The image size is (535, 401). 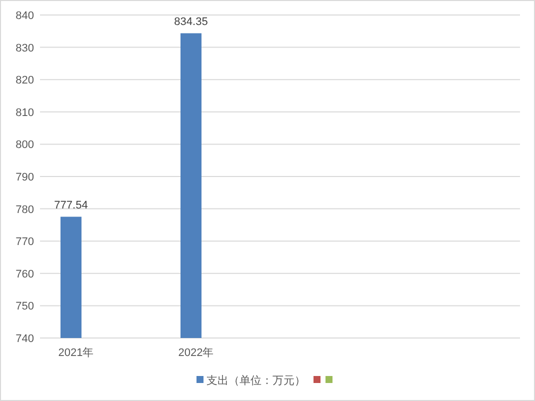 What do you see at coordinates (25, 145) in the screenshot?
I see `y-tick-label: 800` at bounding box center [25, 145].